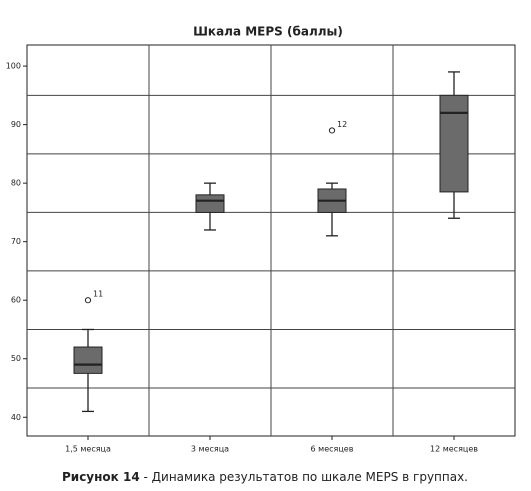 This screenshot has height=491, width=531. I want to click on x-tick-label: 3 месяца, so click(210, 449).